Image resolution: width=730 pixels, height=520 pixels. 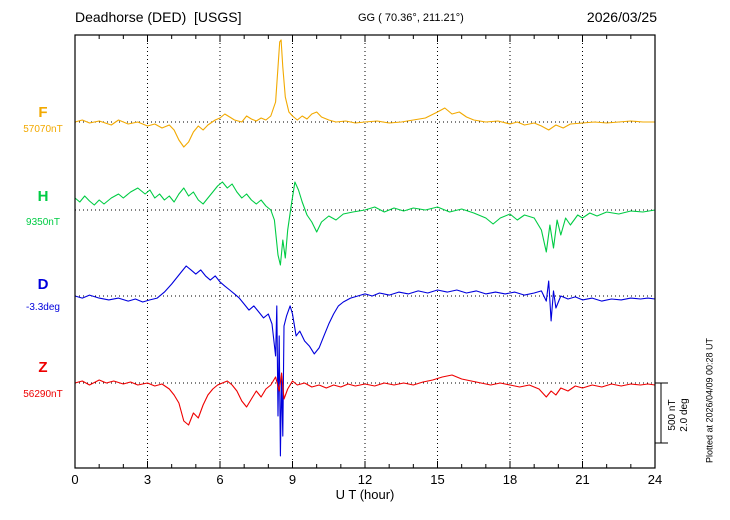 What do you see at coordinates (43, 112) in the screenshot?
I see `trace-label-f: F` at bounding box center [43, 112].